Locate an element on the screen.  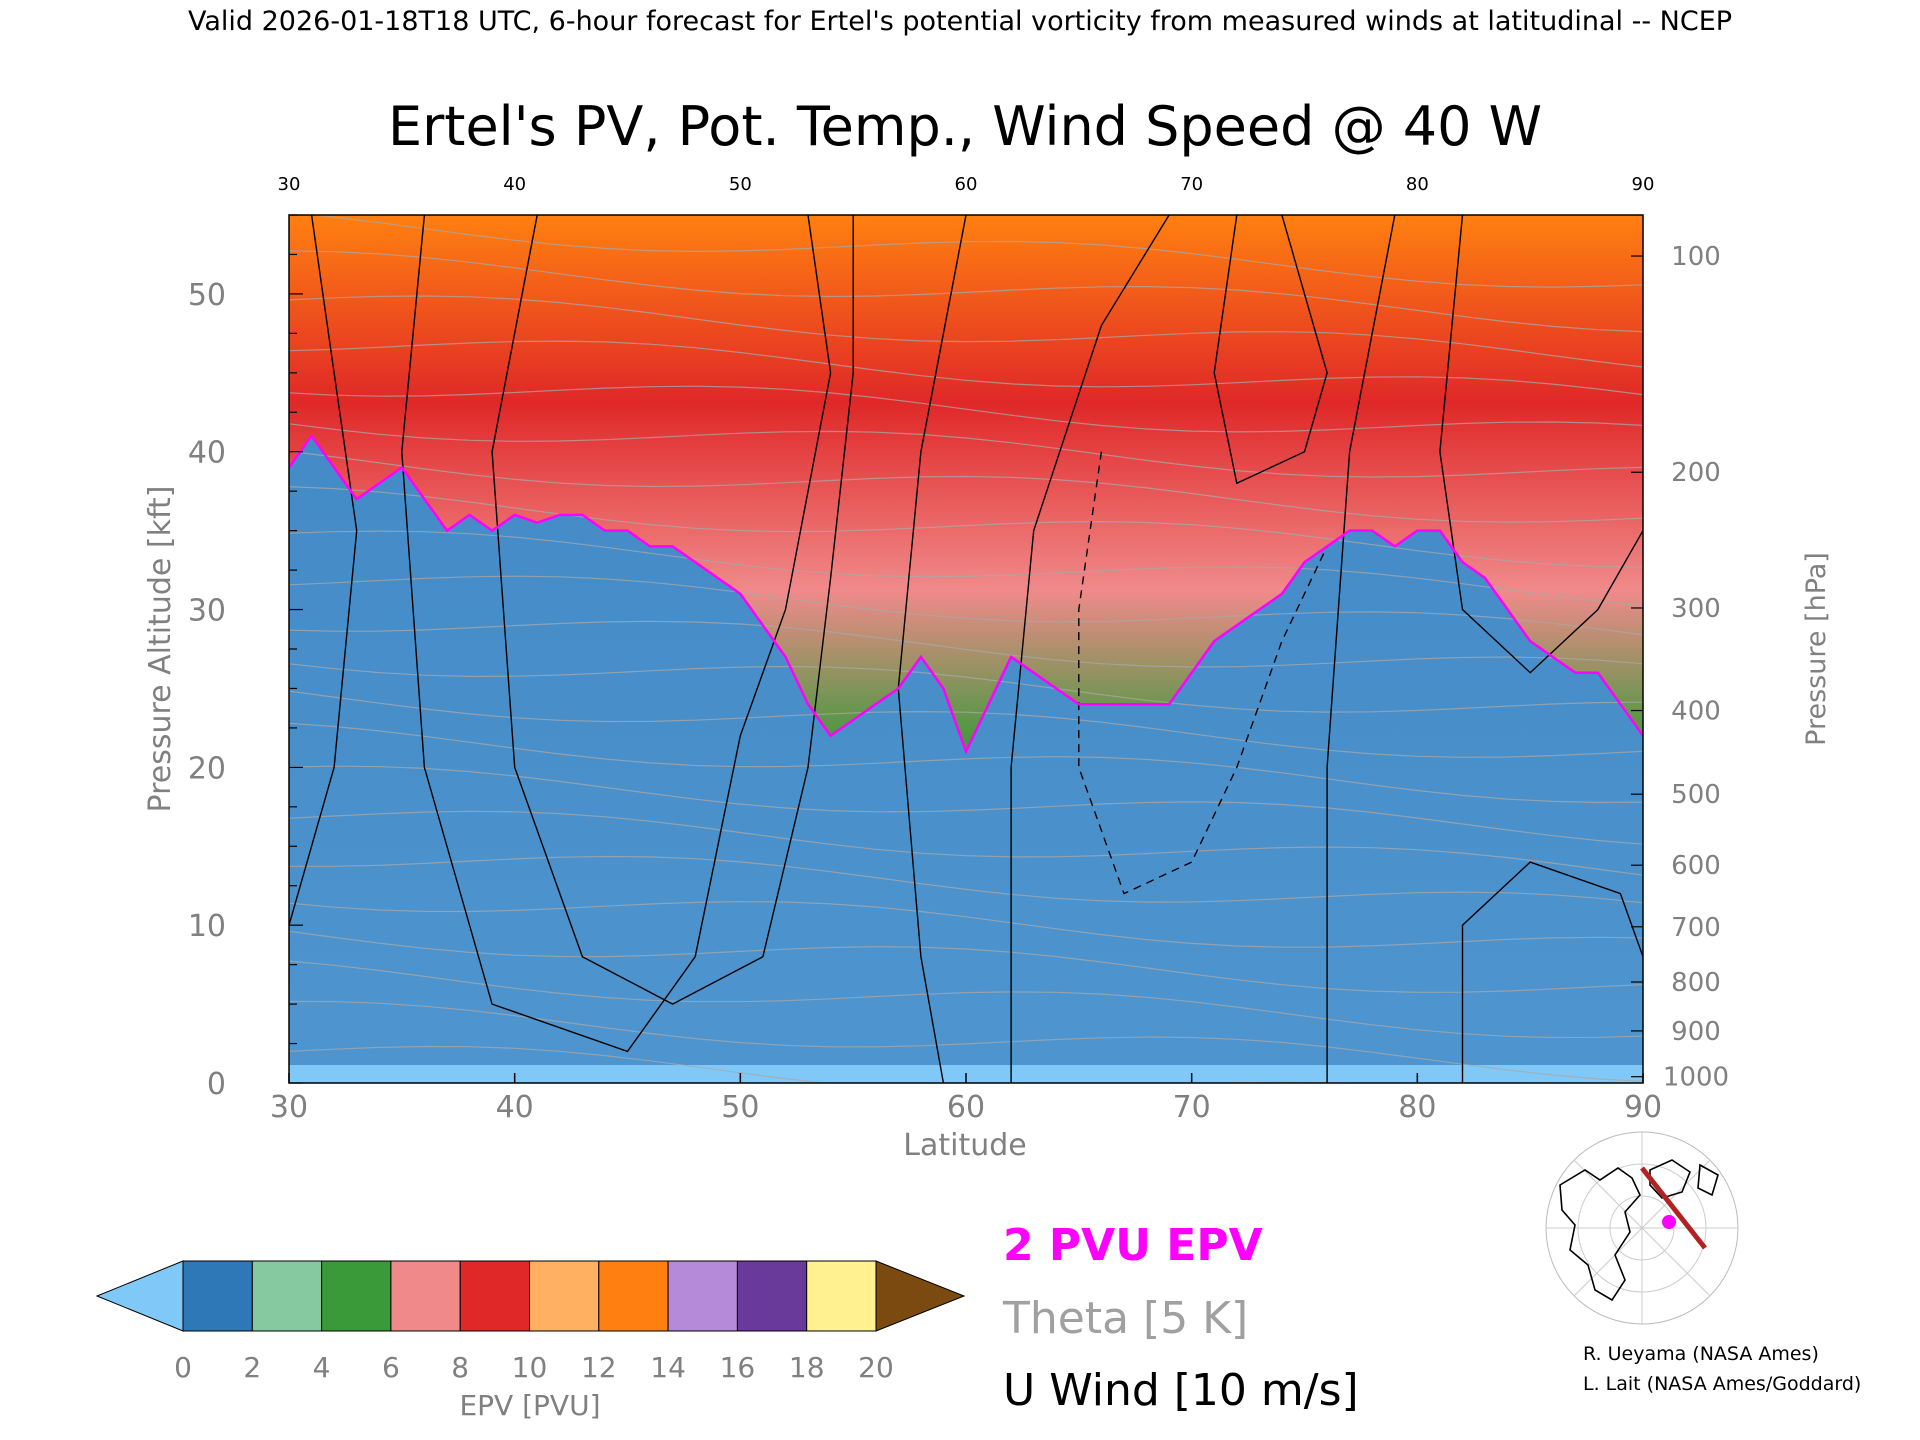
colorbar-tick-label: 0 is located at coordinates (183, 1367).